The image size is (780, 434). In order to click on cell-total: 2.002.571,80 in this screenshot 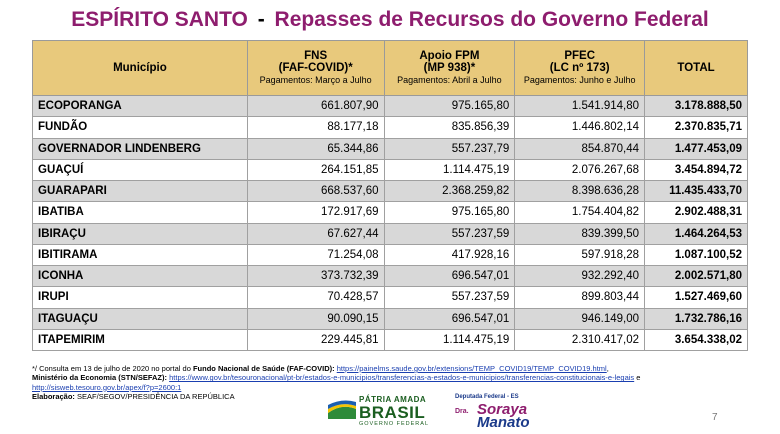, I will do `click(696, 276)`.